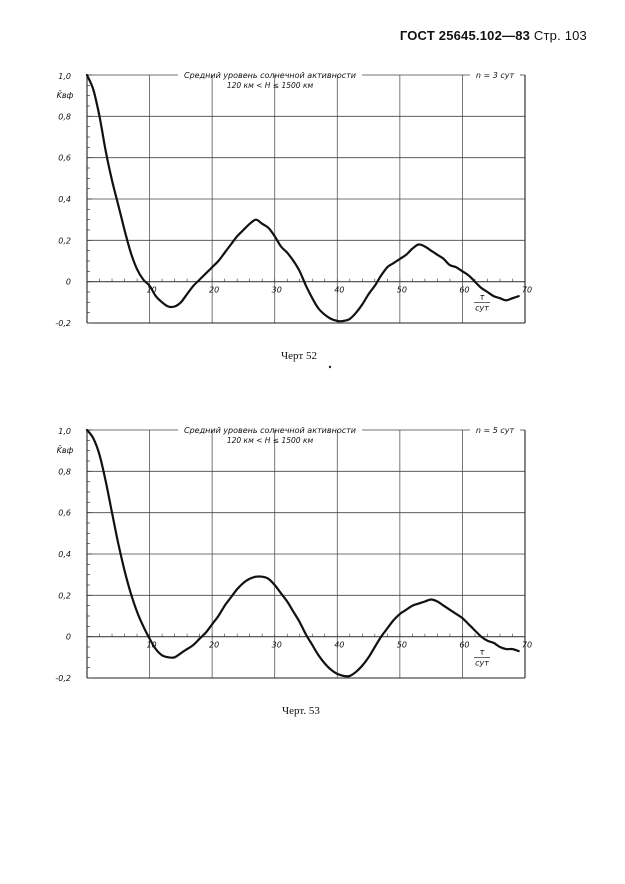 Image resolution: width=625 pixels, height=884 pixels. I want to click on chart-caption-53: Черт. 53, so click(301, 711).